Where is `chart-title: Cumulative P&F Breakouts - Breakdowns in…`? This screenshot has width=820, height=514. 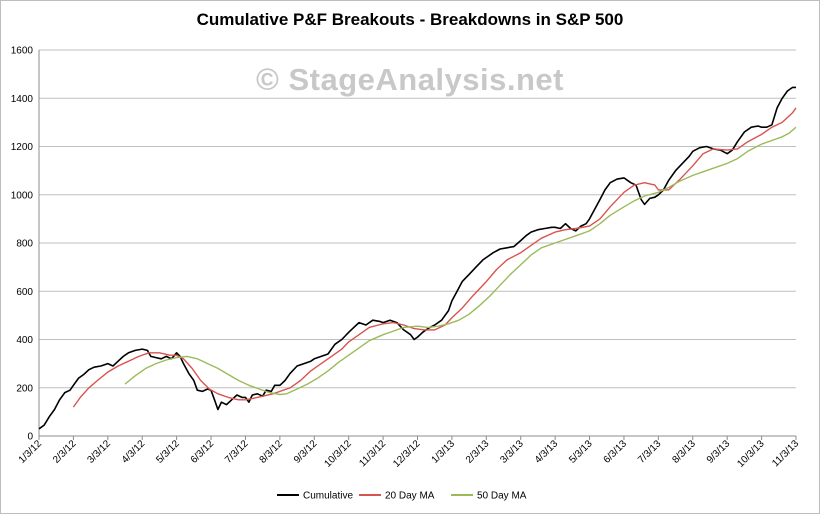 chart-title: Cumulative P&F Breakouts - Breakdowns in… is located at coordinates (410, 19).